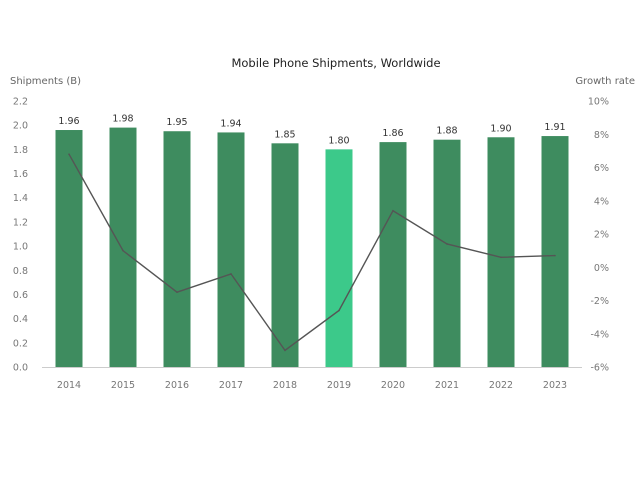  What do you see at coordinates (20, 368) in the screenshot?
I see `y-tick-label: 0.0` at bounding box center [20, 368].